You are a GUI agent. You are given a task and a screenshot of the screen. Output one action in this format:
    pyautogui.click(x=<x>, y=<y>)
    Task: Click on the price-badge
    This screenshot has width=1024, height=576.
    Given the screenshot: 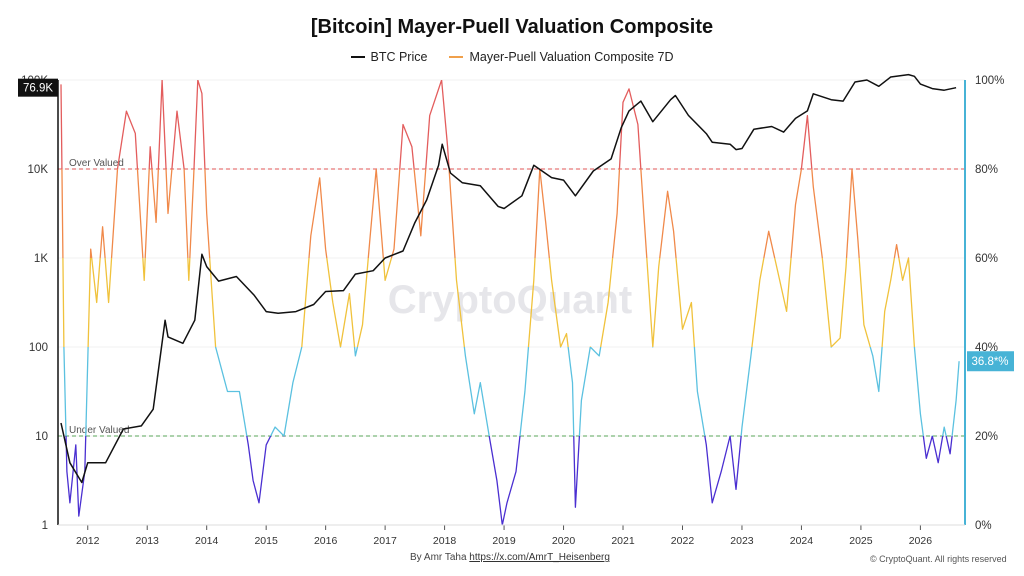 What is the action you would take?
    pyautogui.click(x=38, y=87)
    